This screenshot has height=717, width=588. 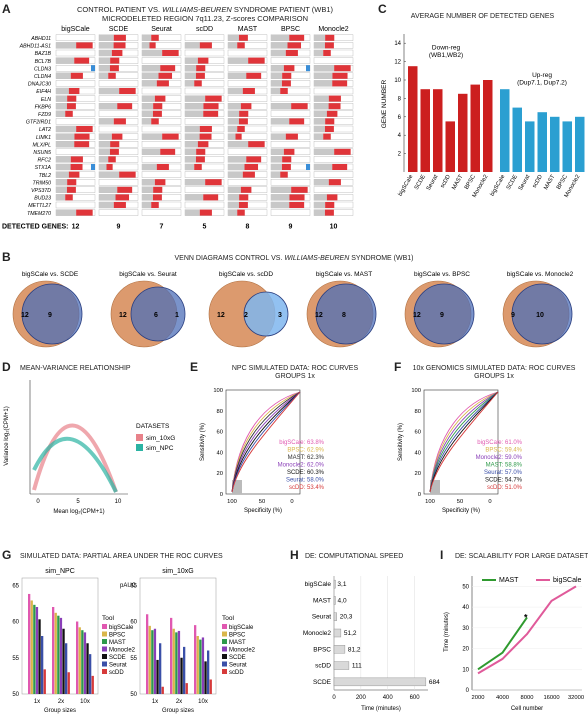 What do you see at coordinates (580, 144) in the screenshot?
I see `bar` at bounding box center [580, 144].